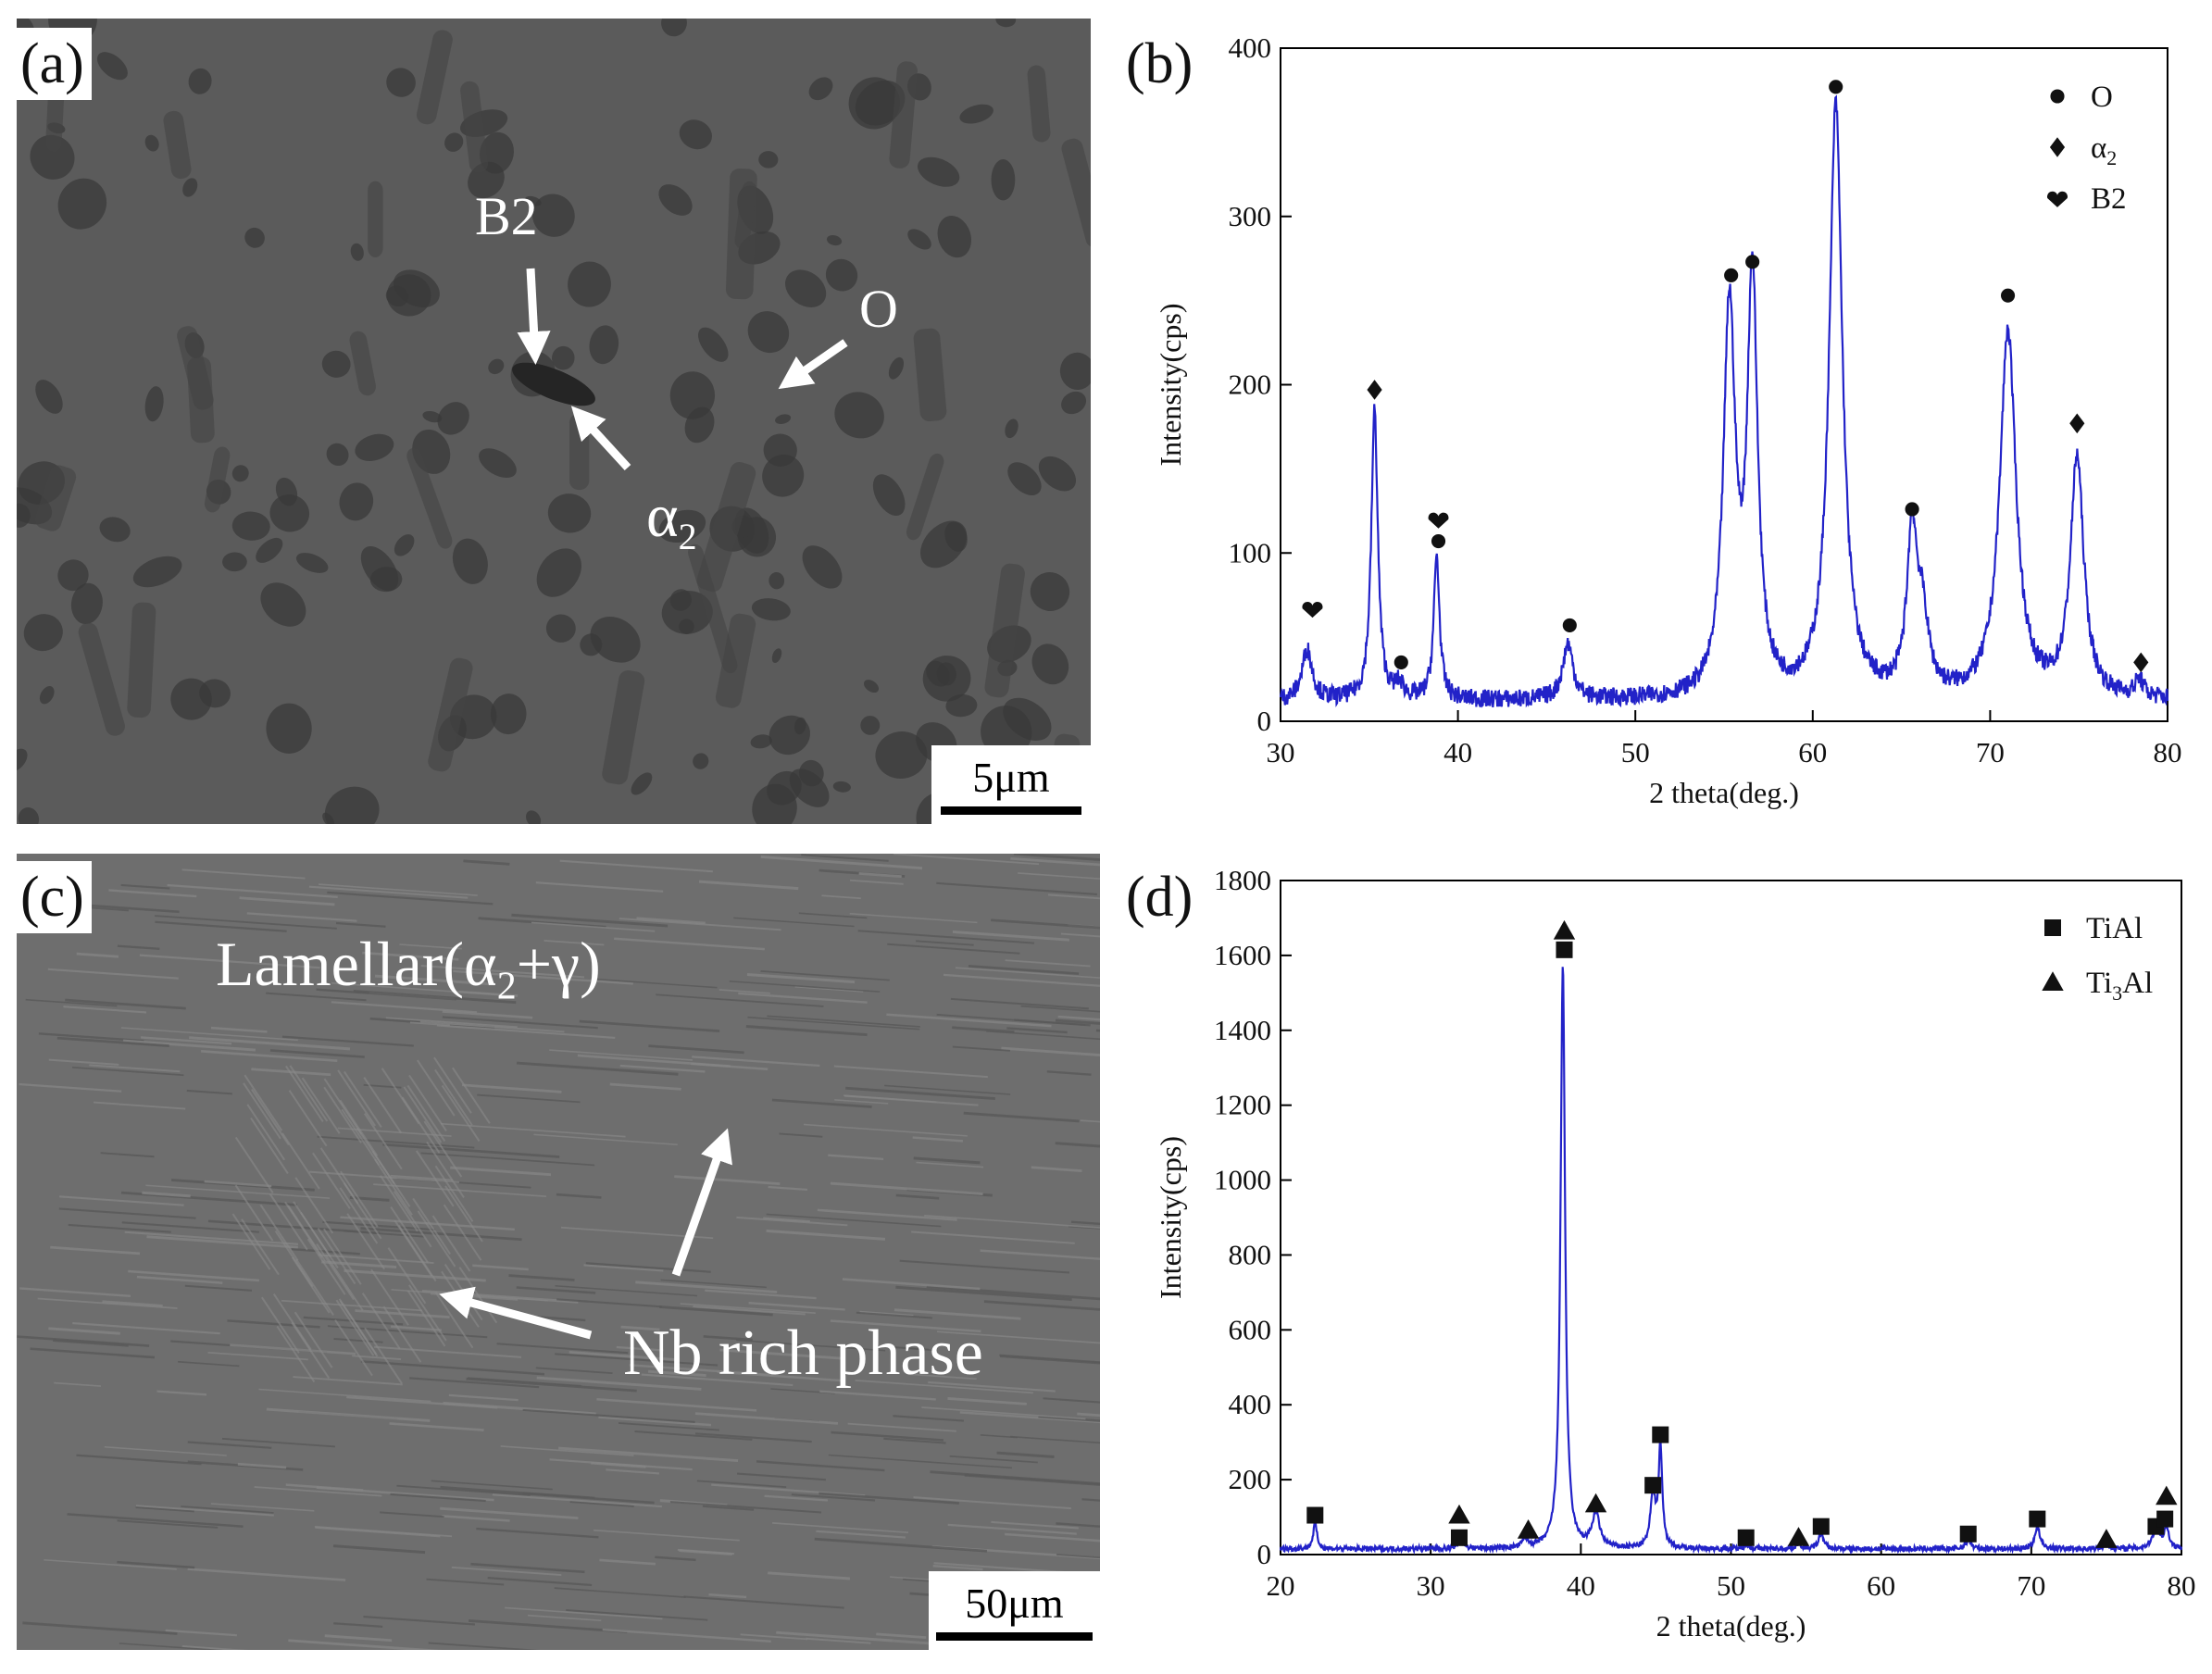 The image size is (2212, 1674). Describe the element at coordinates (1250, 552) in the screenshot. I see `y-tick-label: 100` at that location.